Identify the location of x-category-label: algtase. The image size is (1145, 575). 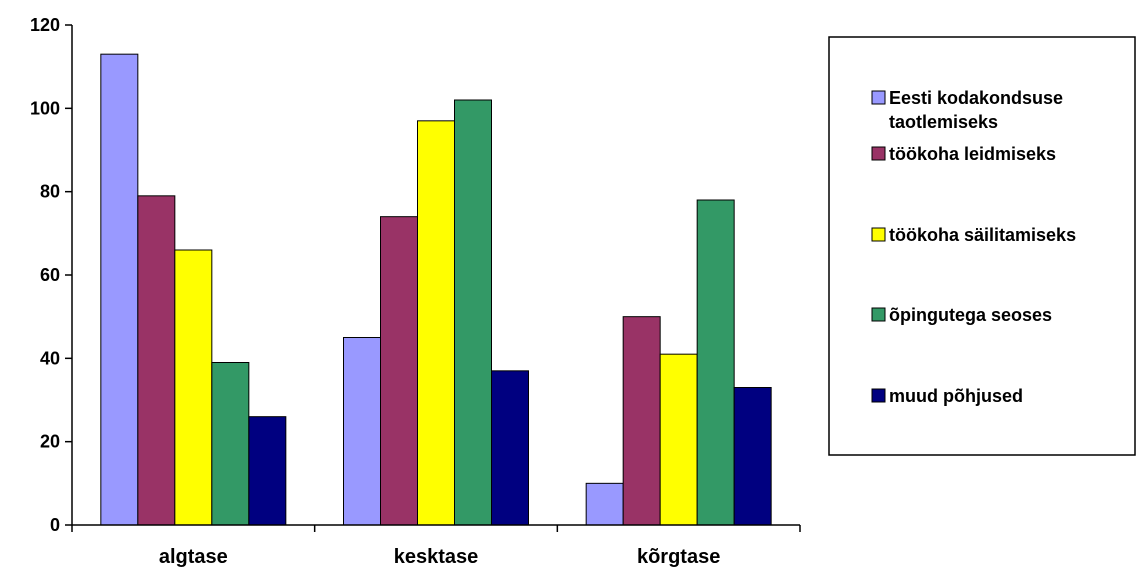
(193, 557).